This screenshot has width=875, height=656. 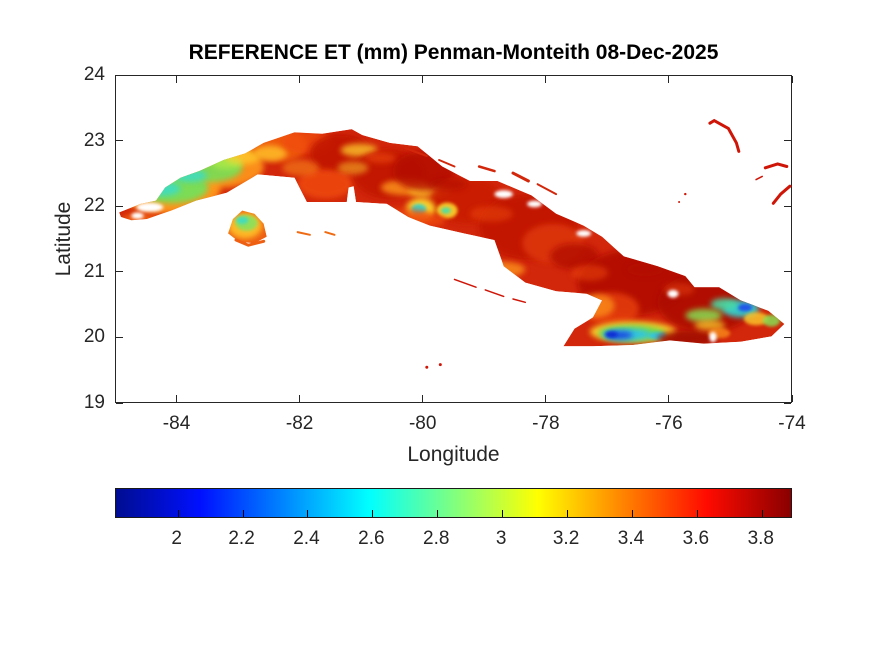 I want to click on x-tick-label: -82, so click(x=299, y=423).